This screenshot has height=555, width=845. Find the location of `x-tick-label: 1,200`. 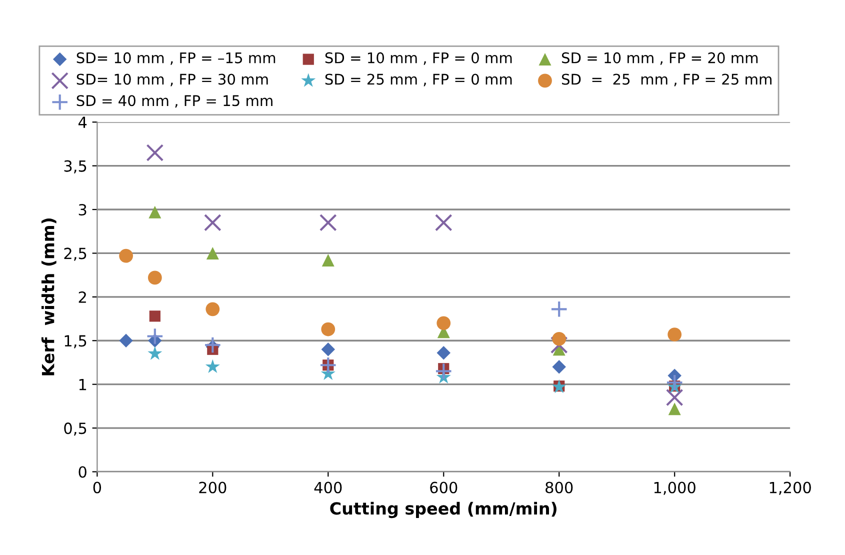

x-tick-label: 1,200 is located at coordinates (790, 488).